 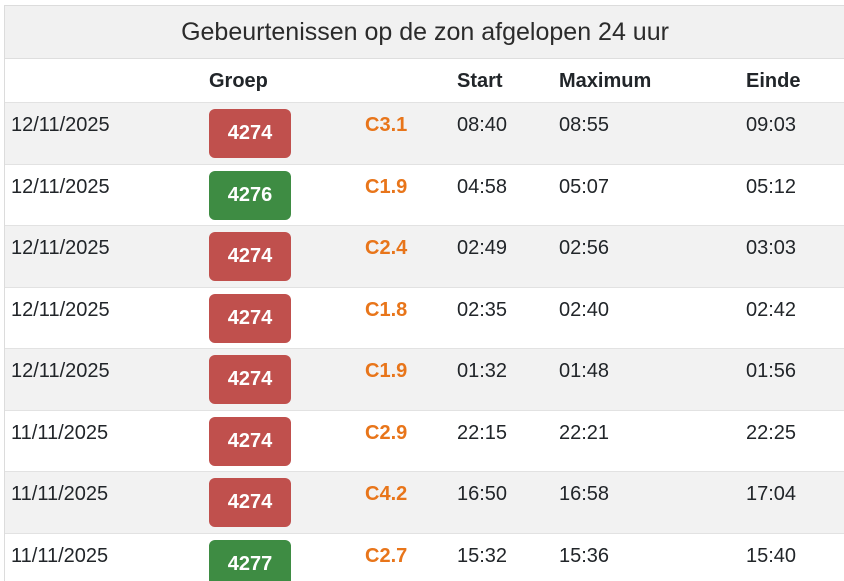 What do you see at coordinates (584, 556) in the screenshot?
I see `event-maximum-time: 15:36` at bounding box center [584, 556].